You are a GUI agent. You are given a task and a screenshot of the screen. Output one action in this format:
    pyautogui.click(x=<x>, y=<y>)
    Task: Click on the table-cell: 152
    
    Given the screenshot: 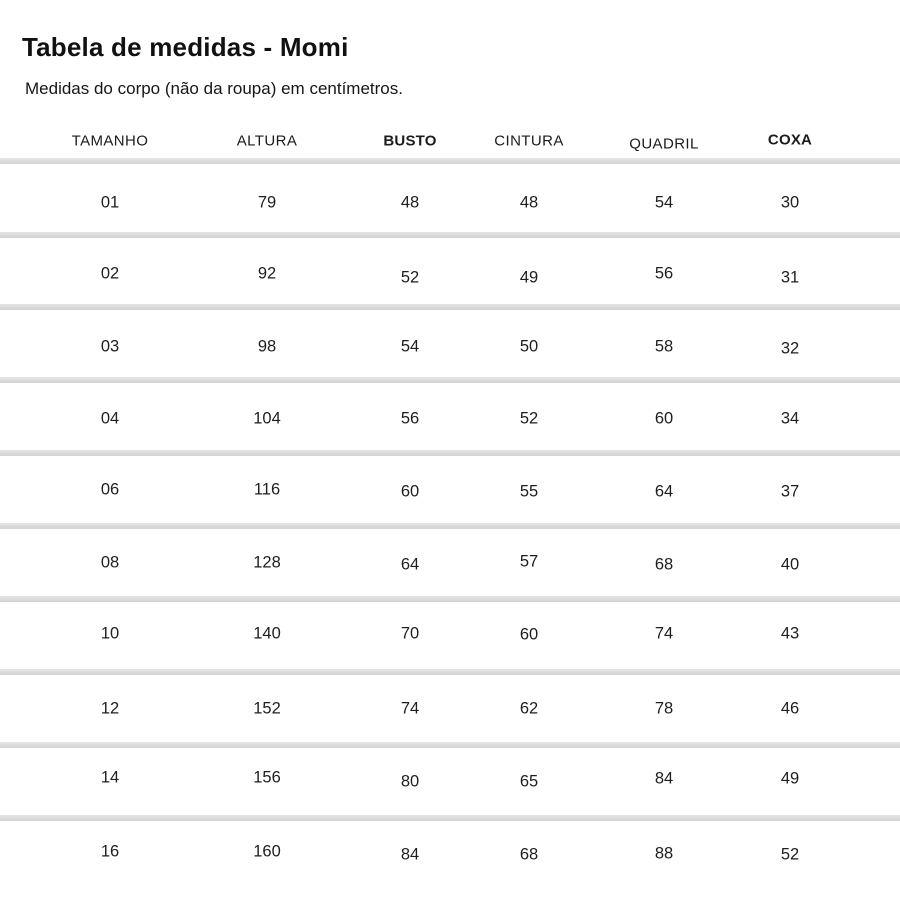 What is the action you would take?
    pyautogui.click(x=267, y=708)
    